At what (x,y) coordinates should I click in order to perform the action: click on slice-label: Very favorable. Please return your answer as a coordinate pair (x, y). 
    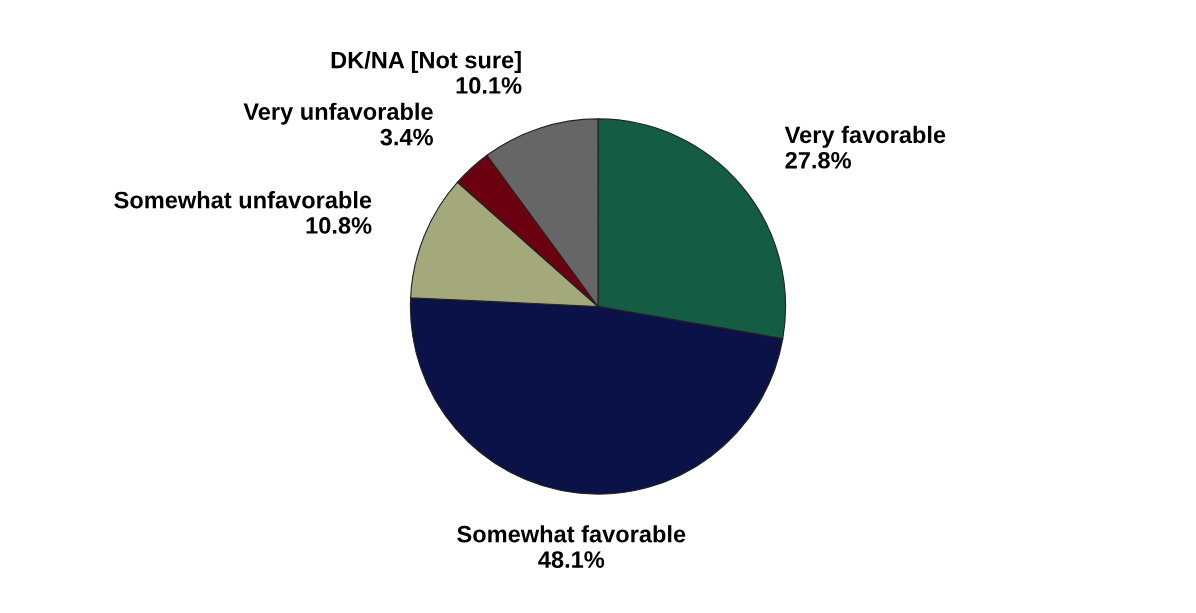
    Looking at the image, I should click on (865, 136).